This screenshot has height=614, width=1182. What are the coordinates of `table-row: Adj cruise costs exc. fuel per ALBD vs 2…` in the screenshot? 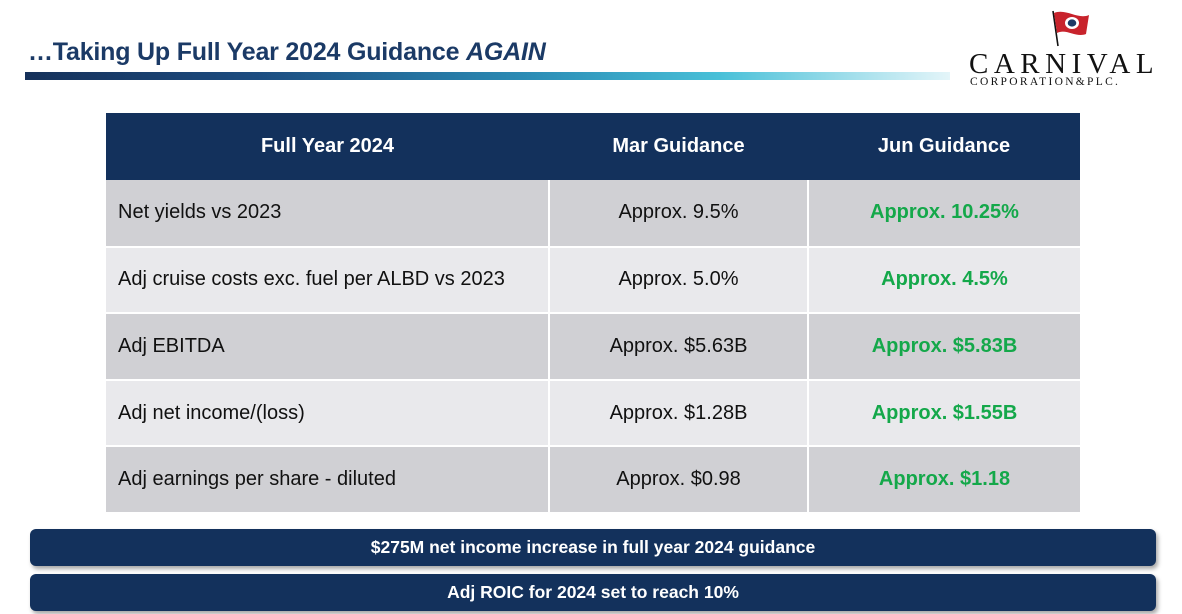 It's located at (593, 280).